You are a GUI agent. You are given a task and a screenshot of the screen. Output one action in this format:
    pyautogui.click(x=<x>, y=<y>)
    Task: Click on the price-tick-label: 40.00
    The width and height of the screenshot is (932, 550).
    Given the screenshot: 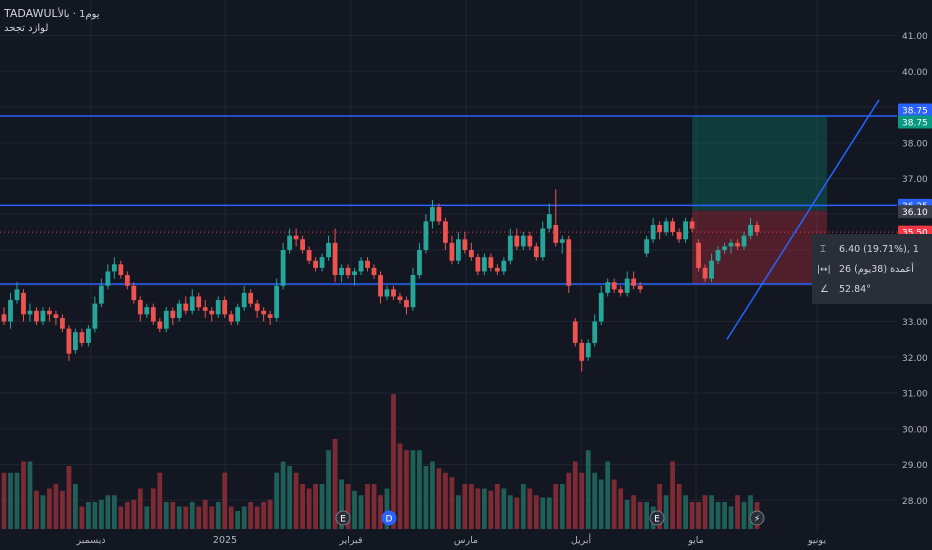 What is the action you would take?
    pyautogui.click(x=915, y=73)
    